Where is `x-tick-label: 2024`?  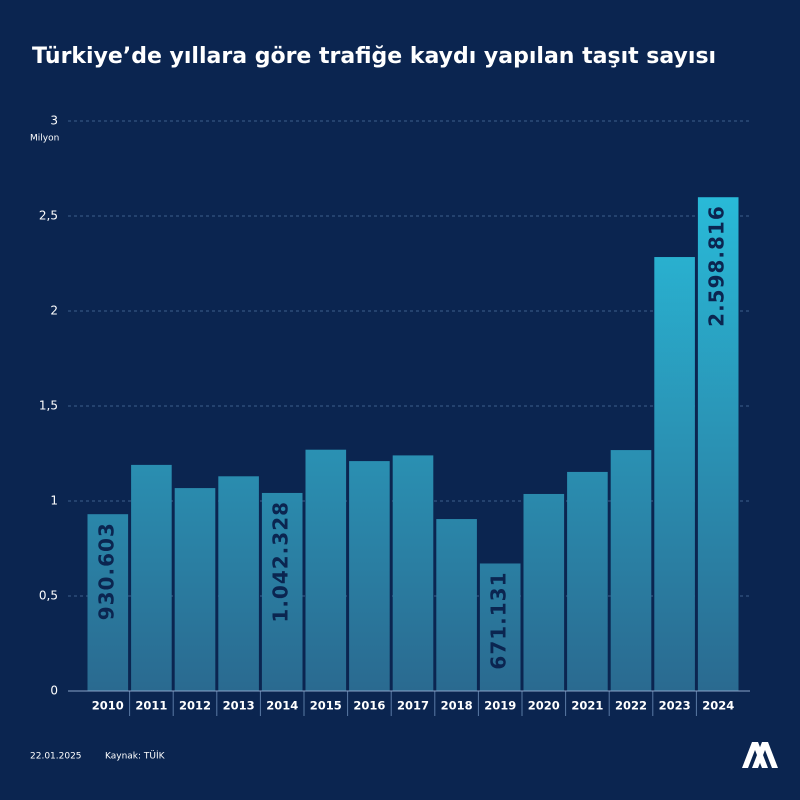
x-tick-label: 2024 is located at coordinates (718, 706).